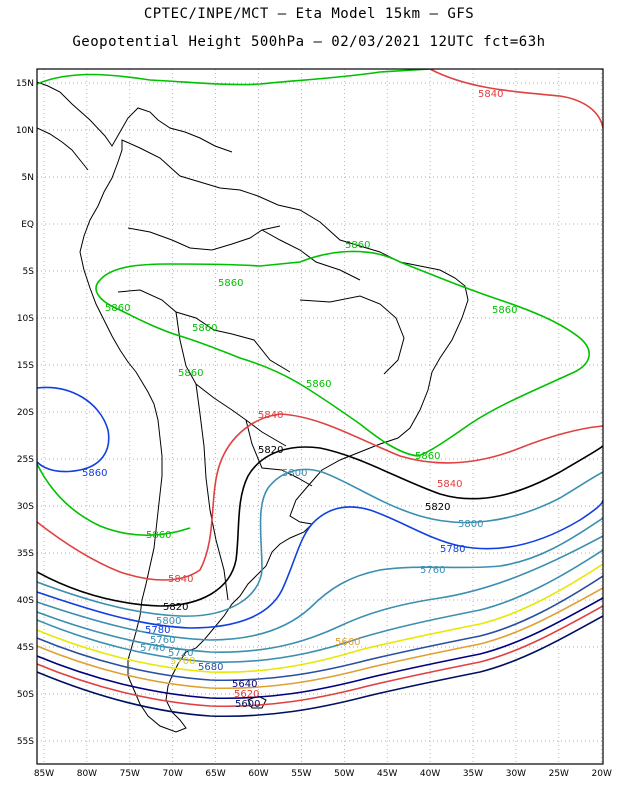 The width and height of the screenshot is (618, 800). I want to click on lon-tick-label: 65W, so click(215, 774).